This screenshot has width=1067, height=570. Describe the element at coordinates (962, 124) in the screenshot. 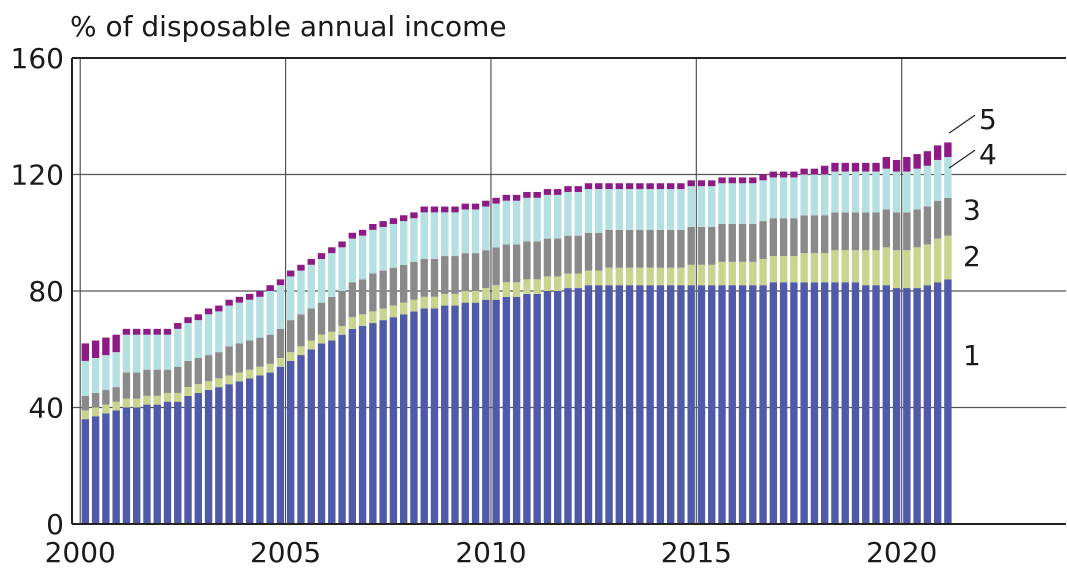

I see `series-label-pointer` at that location.